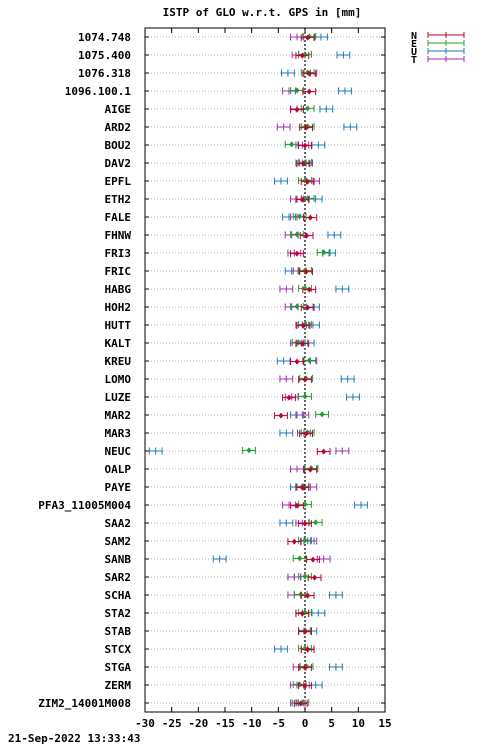  I want to click on station-label: DAV2, so click(118, 163).